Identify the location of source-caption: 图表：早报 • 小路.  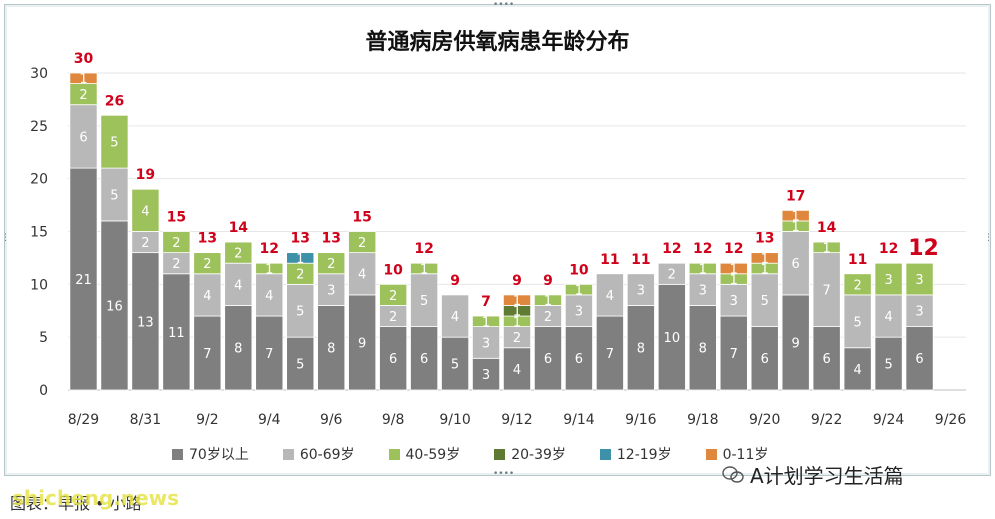
(76, 503).